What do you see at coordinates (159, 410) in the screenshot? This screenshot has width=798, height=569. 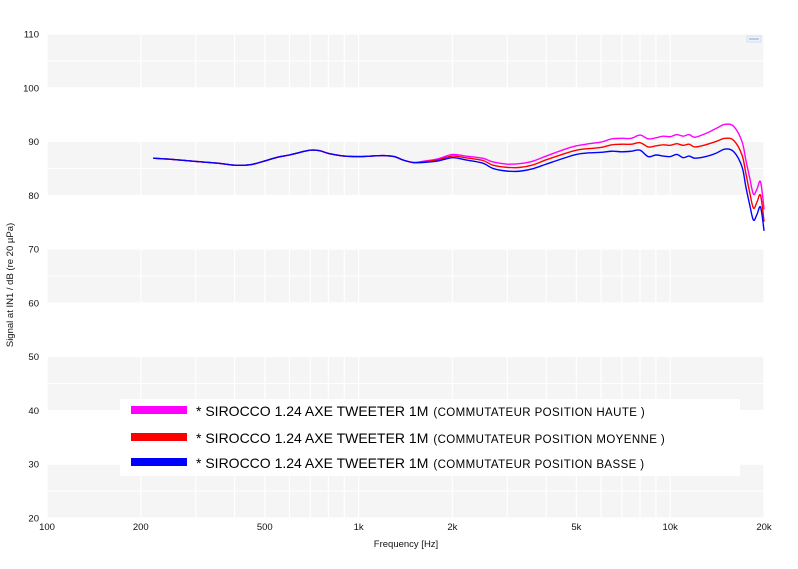 I see `legend-swatch-haute` at bounding box center [159, 410].